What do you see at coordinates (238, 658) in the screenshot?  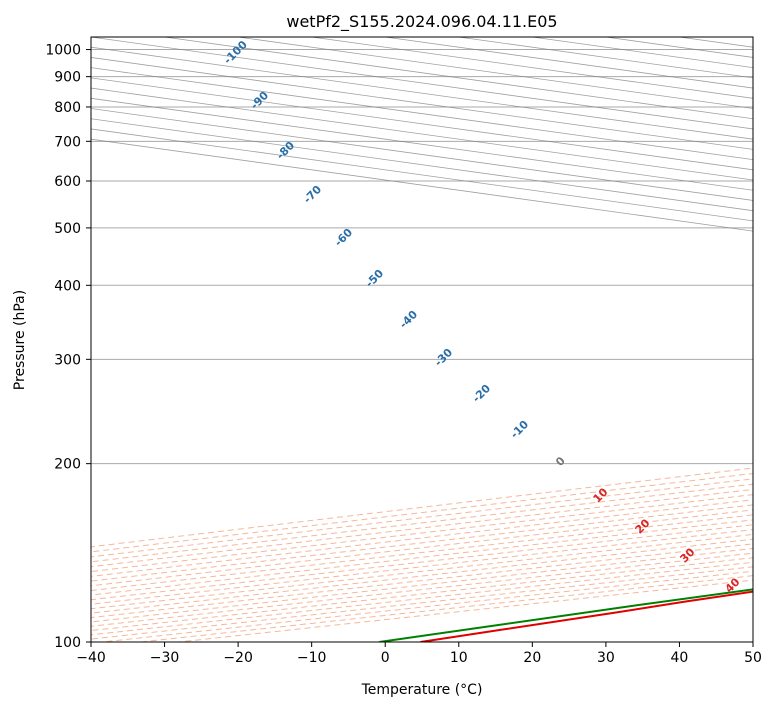 I see `x-tick-label: −20` at bounding box center [238, 658].